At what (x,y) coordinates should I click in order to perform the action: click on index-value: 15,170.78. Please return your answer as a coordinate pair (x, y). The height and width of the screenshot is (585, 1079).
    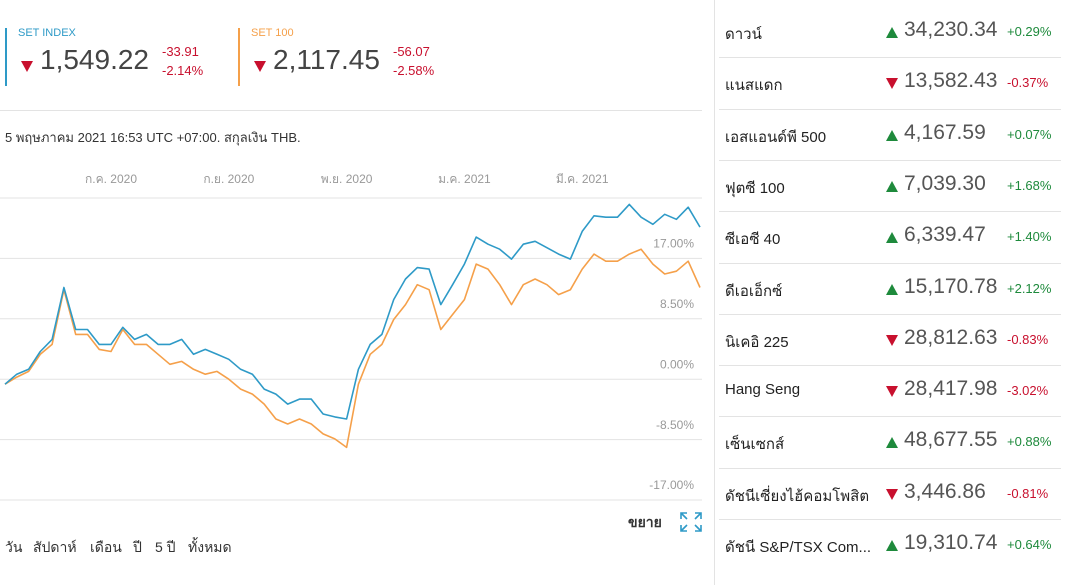
    Looking at the image, I should click on (951, 286).